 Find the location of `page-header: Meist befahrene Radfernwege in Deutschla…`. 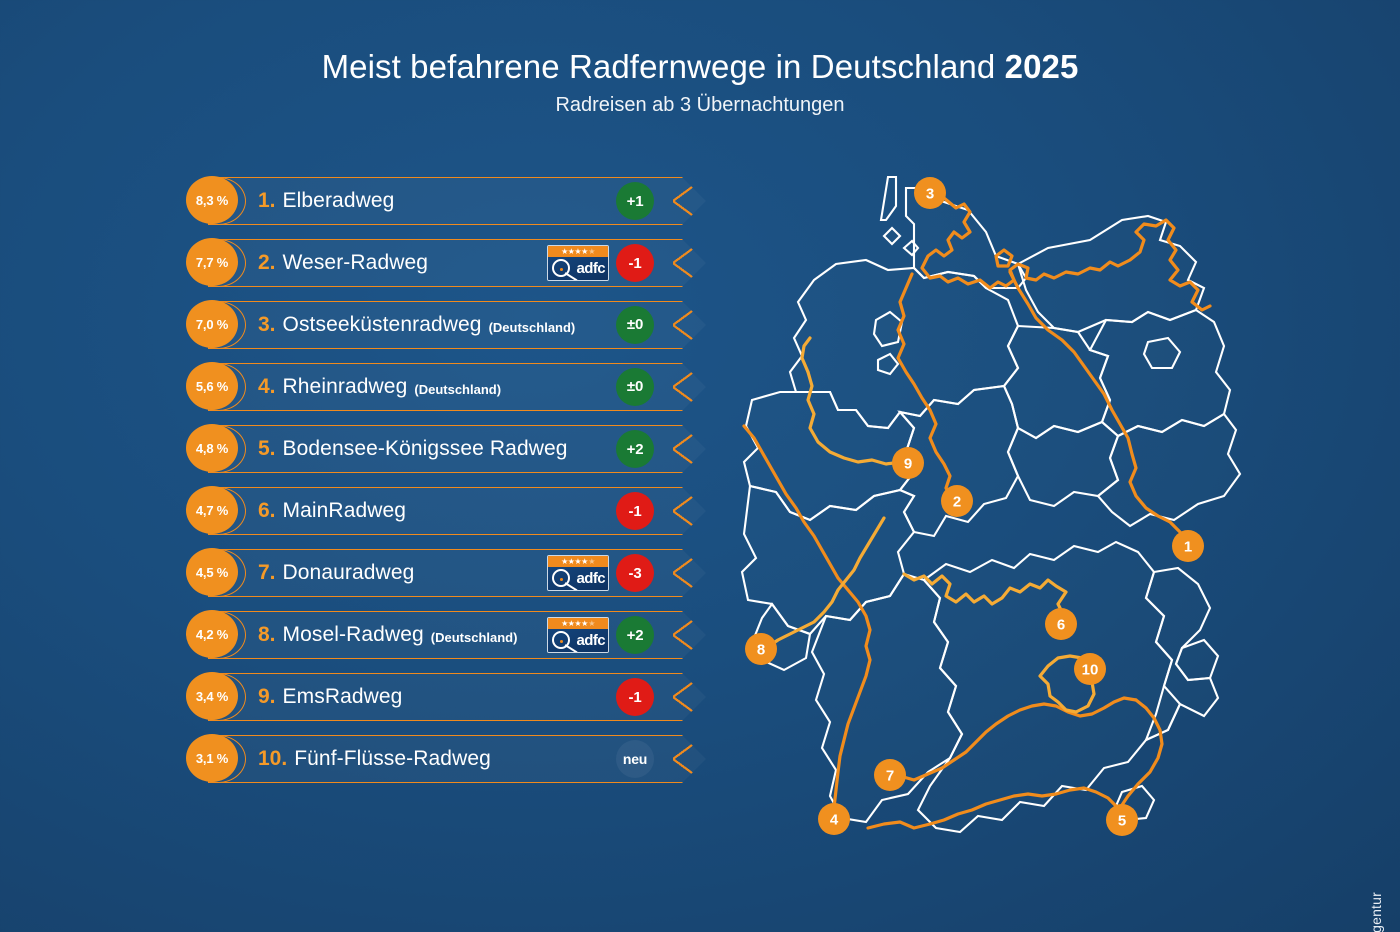

page-header: Meist befahrene Radfernwege in Deutschla… is located at coordinates (700, 82).